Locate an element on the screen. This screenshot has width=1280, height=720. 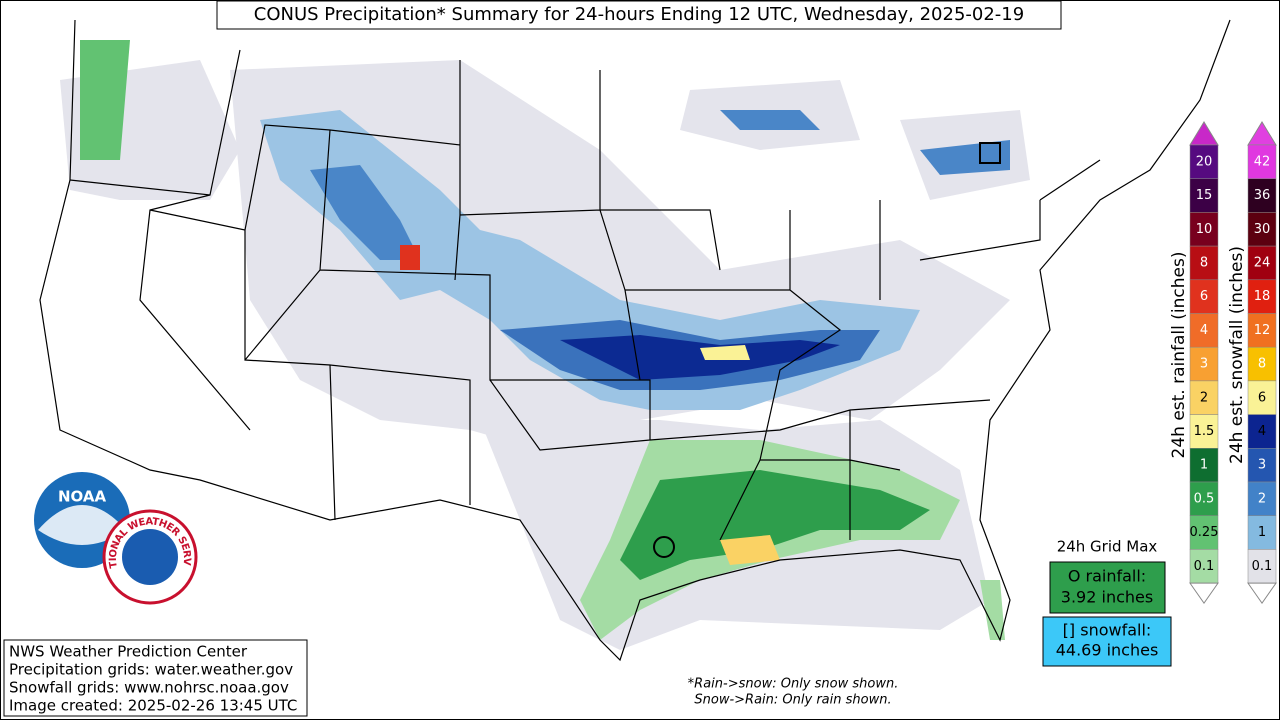
rainfall-max-value: 3.92 inches is located at coordinates (1107, 597).